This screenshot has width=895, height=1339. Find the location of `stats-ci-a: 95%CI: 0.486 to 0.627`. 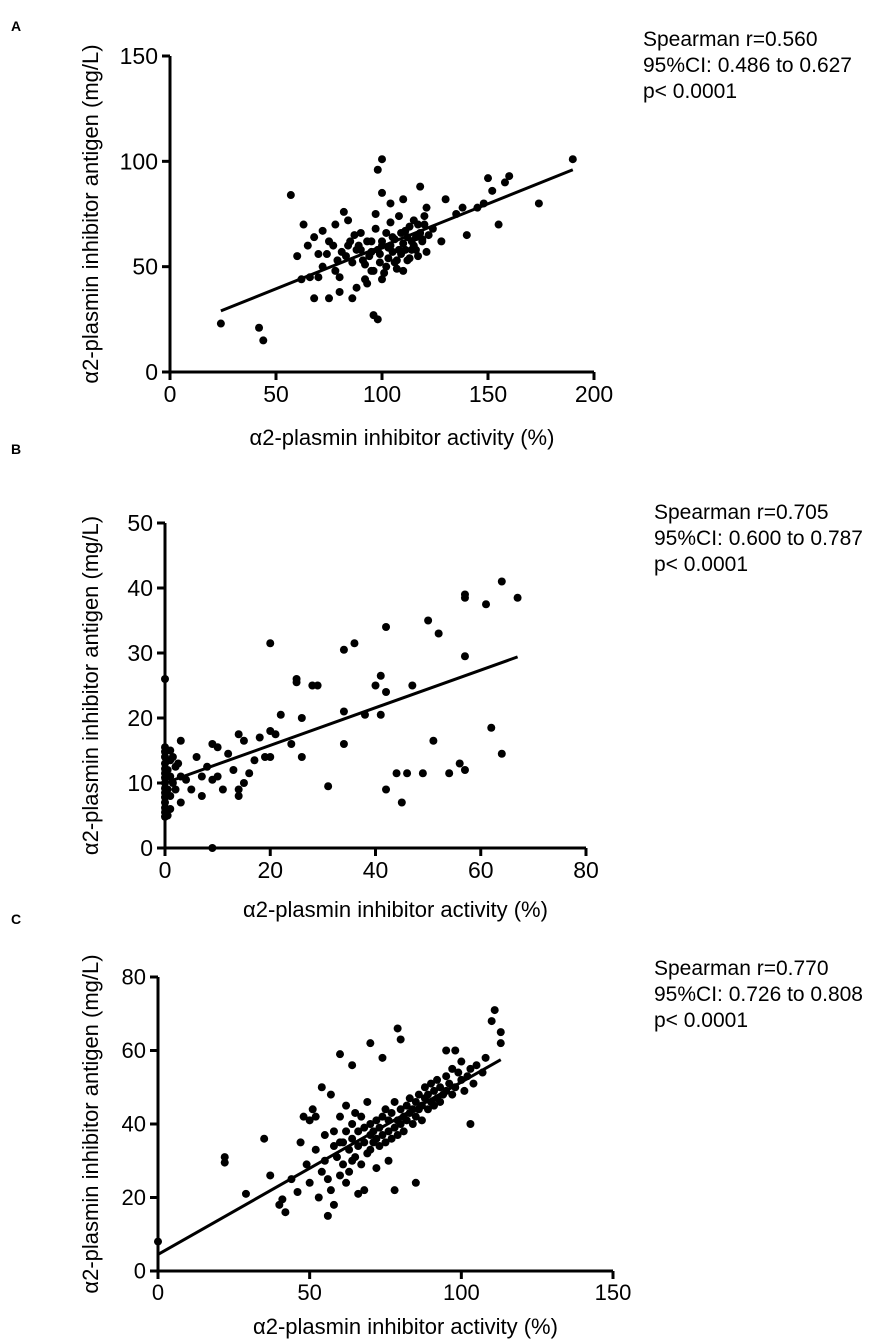

stats-ci-a: 95%CI: 0.486 to 0.627 is located at coordinates (747, 65).